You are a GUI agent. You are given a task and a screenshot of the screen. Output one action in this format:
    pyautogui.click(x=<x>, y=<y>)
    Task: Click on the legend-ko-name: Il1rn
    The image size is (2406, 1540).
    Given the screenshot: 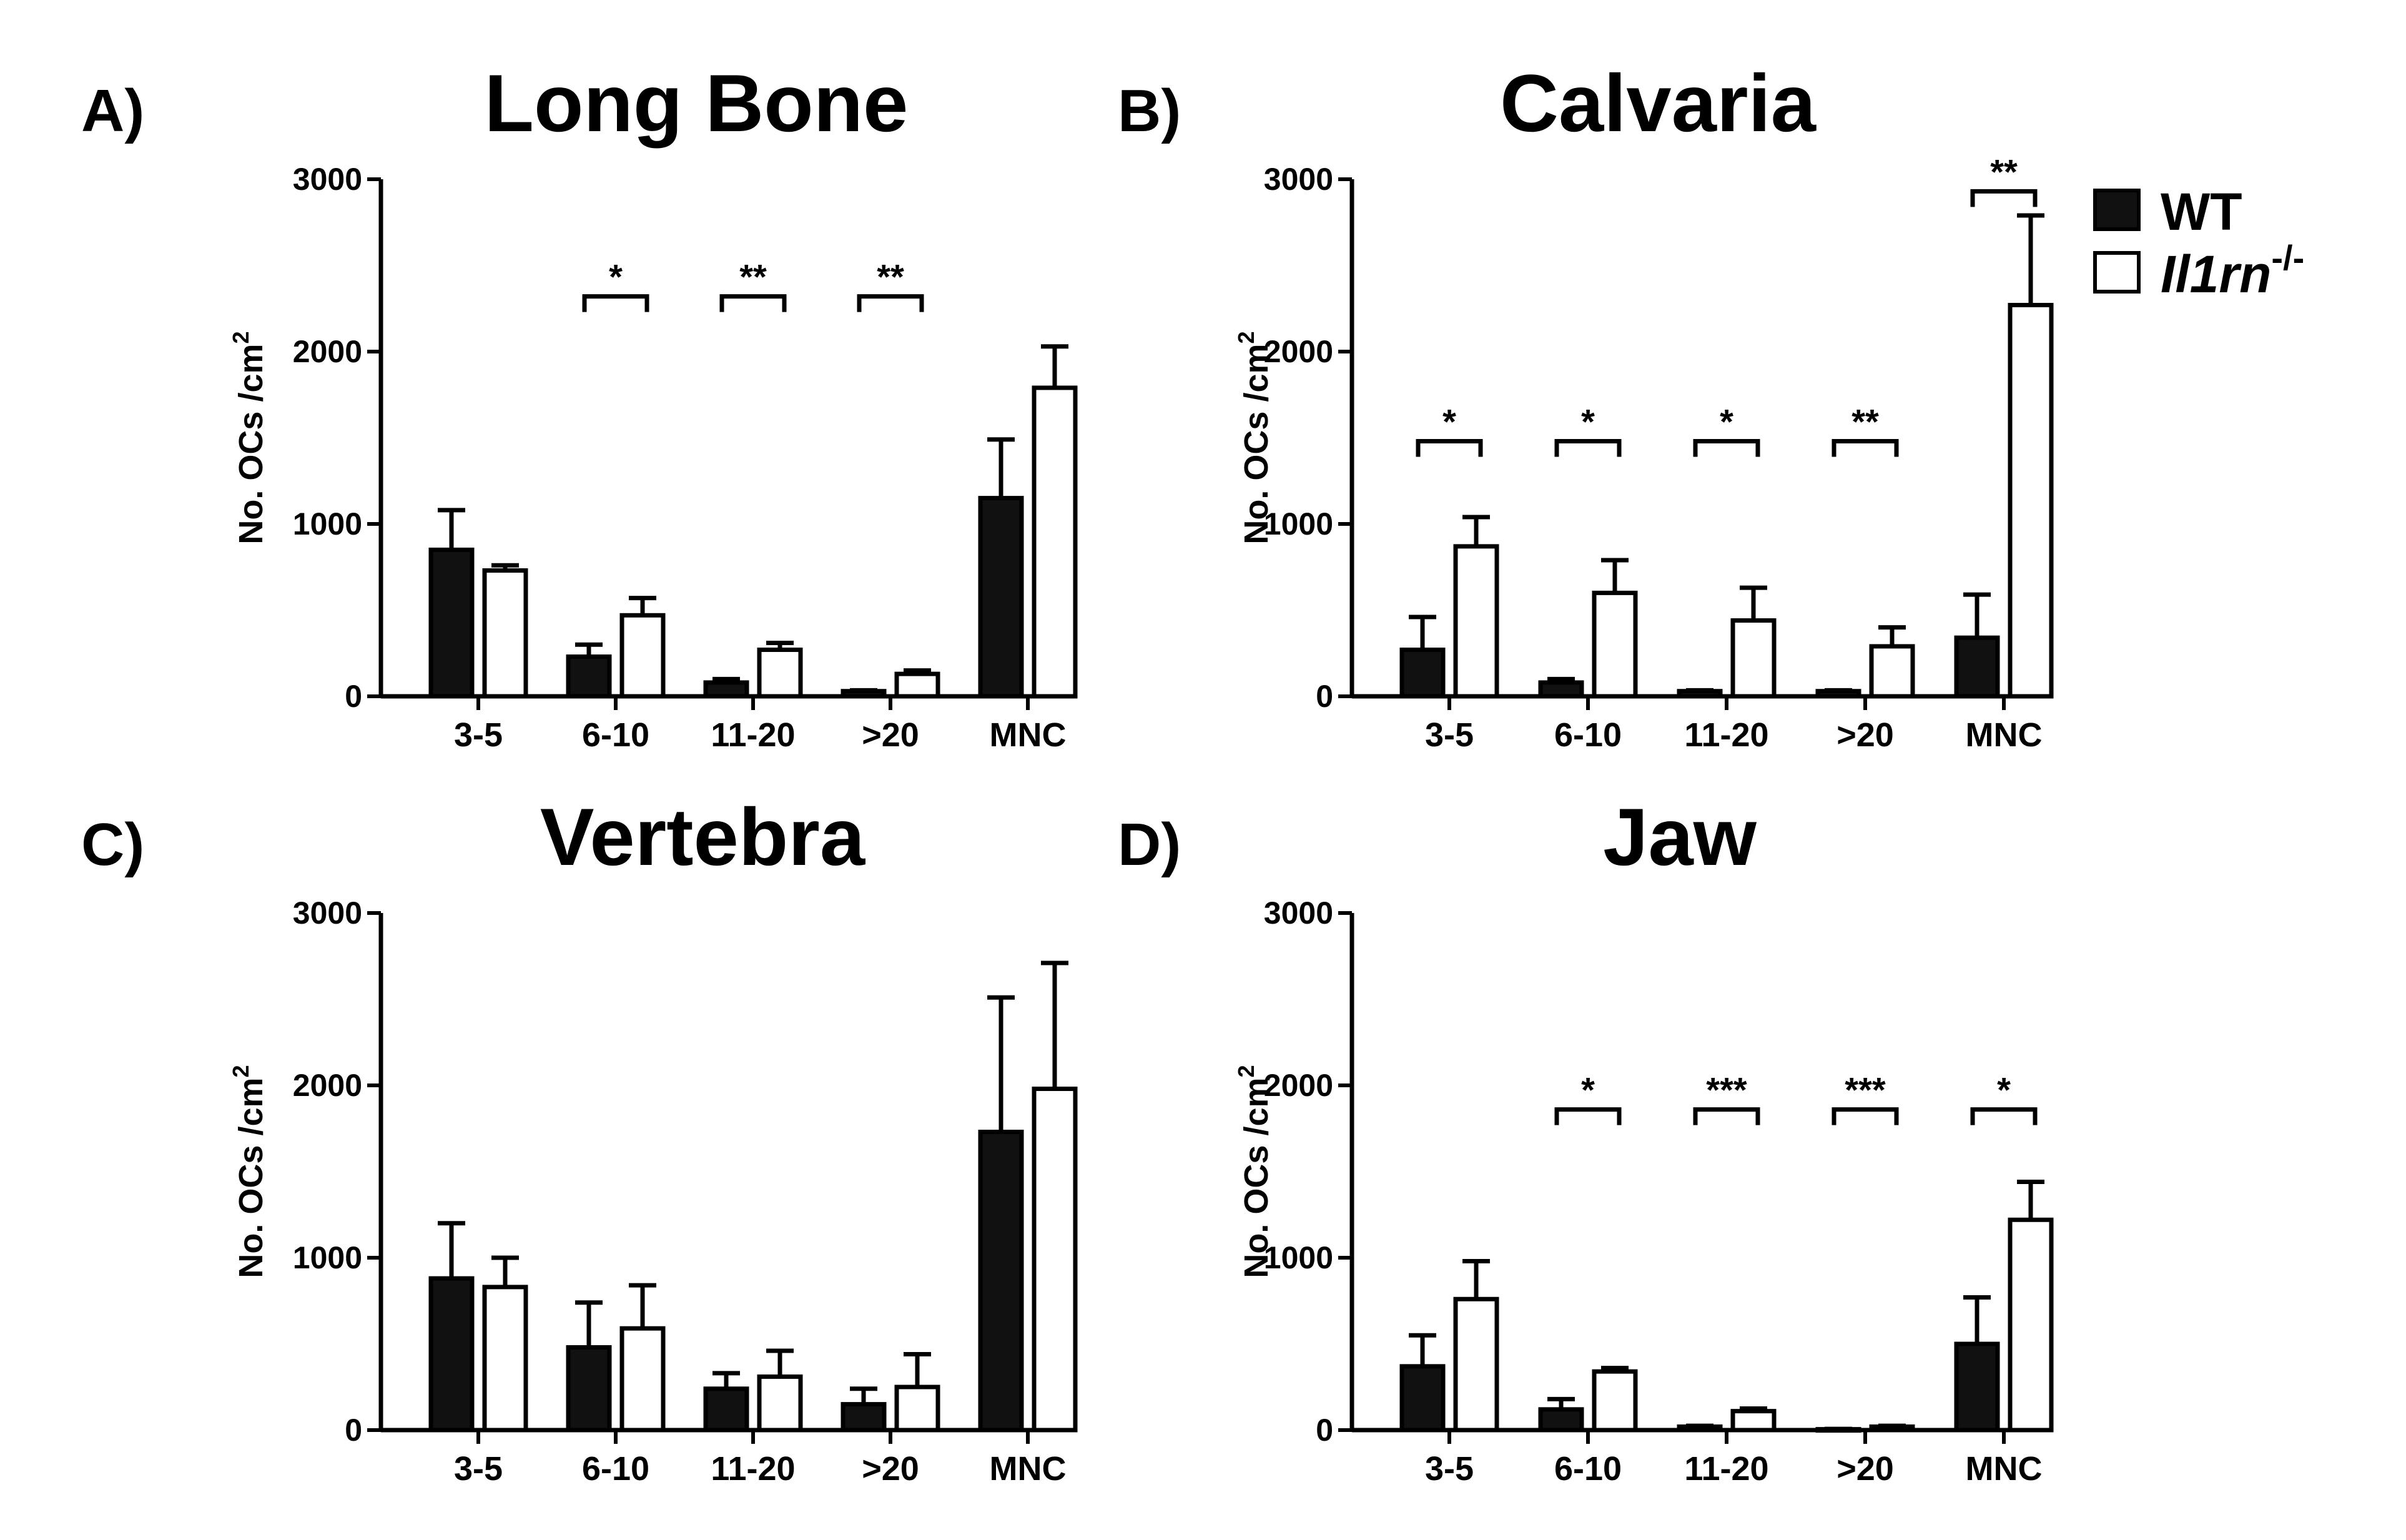 What is the action you would take?
    pyautogui.click(x=2216, y=274)
    